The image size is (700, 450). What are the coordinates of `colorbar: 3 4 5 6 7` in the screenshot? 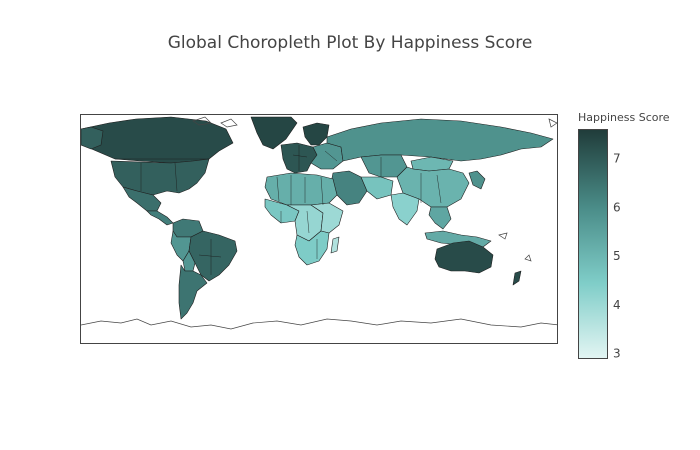 It's located at (599, 245).